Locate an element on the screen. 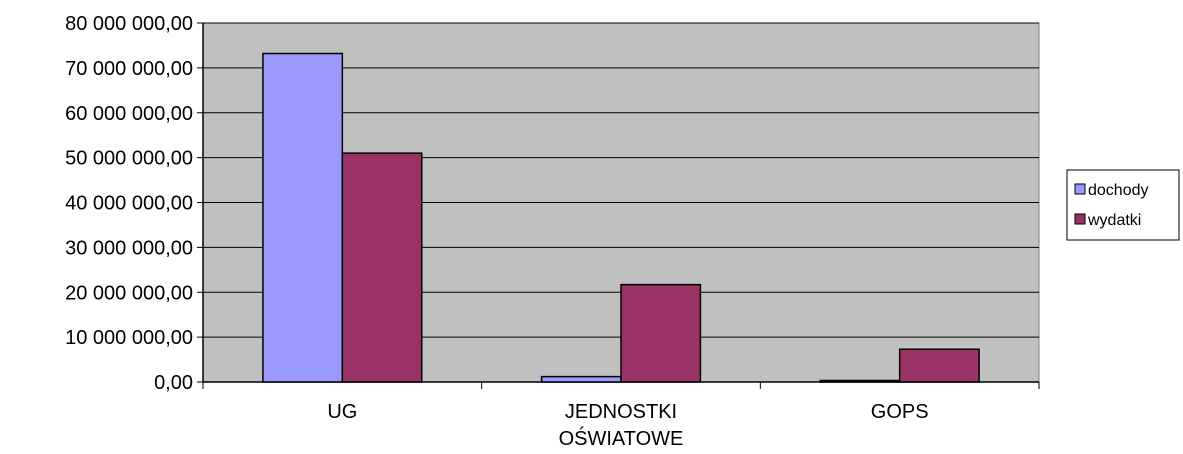  y-tick-label: 50 000 000,00 is located at coordinates (129, 159).